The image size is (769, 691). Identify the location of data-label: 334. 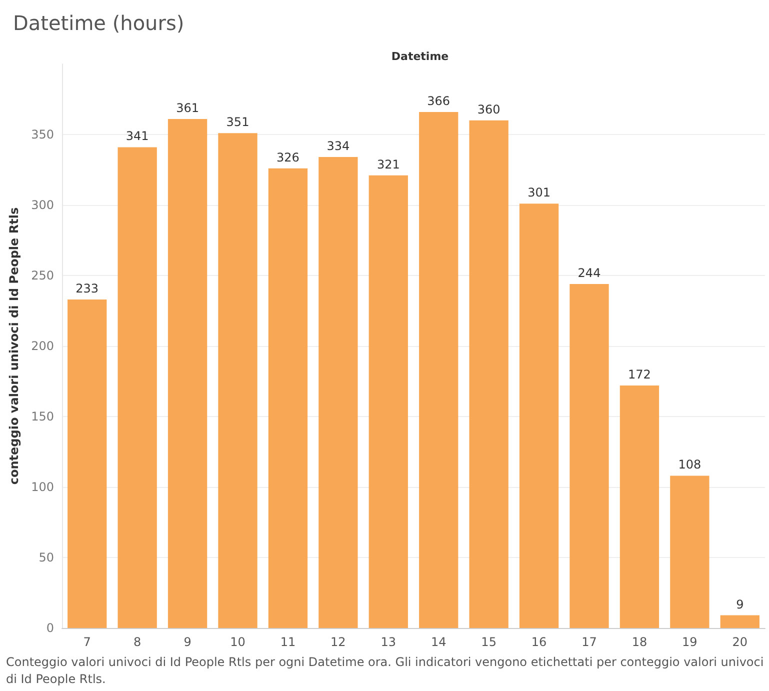
(338, 146).